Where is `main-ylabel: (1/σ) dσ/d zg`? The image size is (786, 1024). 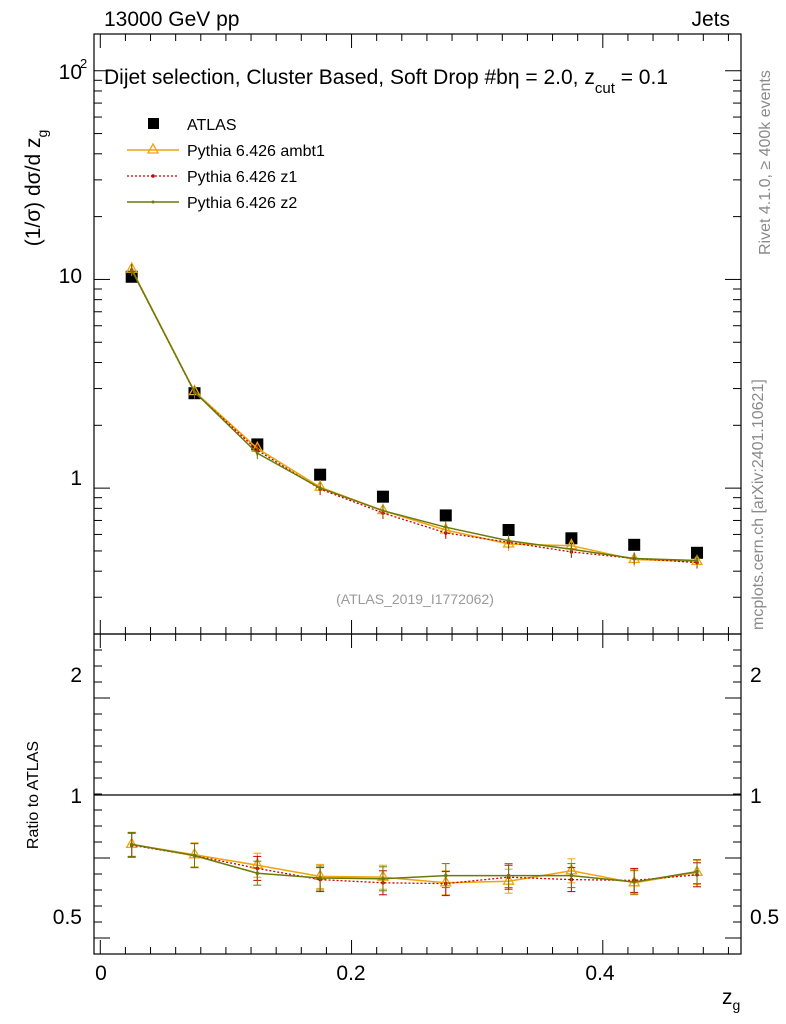 main-ylabel: (1/σ) dσ/d zg is located at coordinates (36, 188).